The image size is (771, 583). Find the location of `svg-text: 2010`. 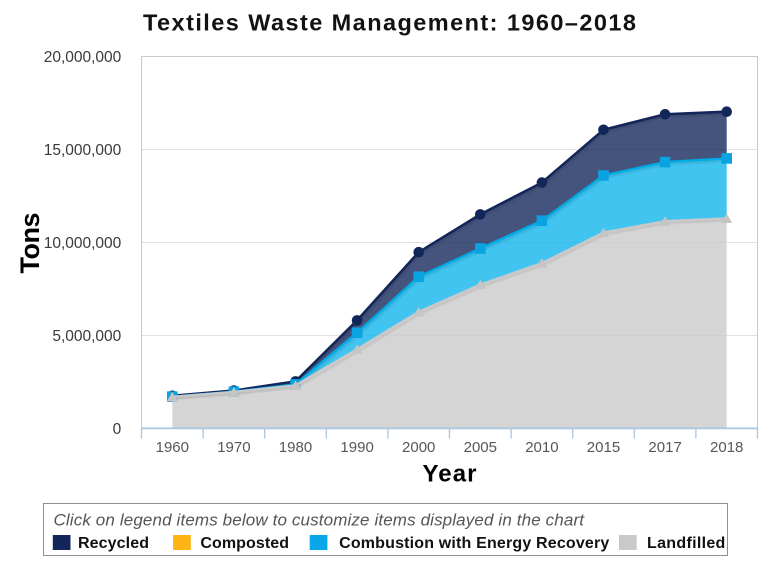

svg-text: 2010 is located at coordinates (541, 447).